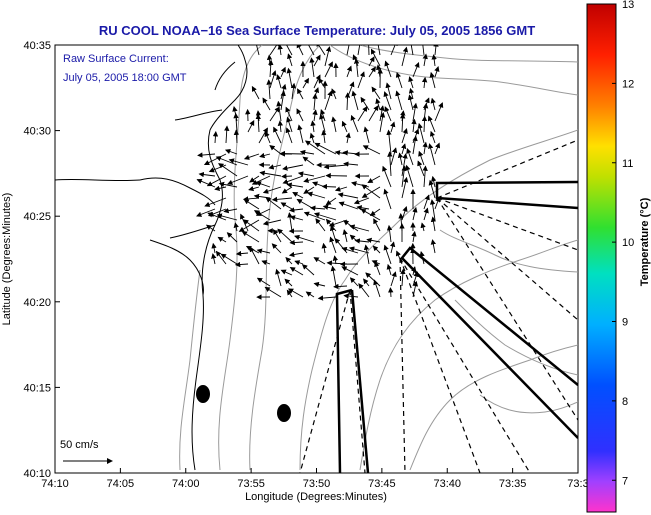 This screenshot has width=651, height=515. Describe the element at coordinates (37, 388) in the screenshot. I see `y-tick-label: 40:15` at that location.